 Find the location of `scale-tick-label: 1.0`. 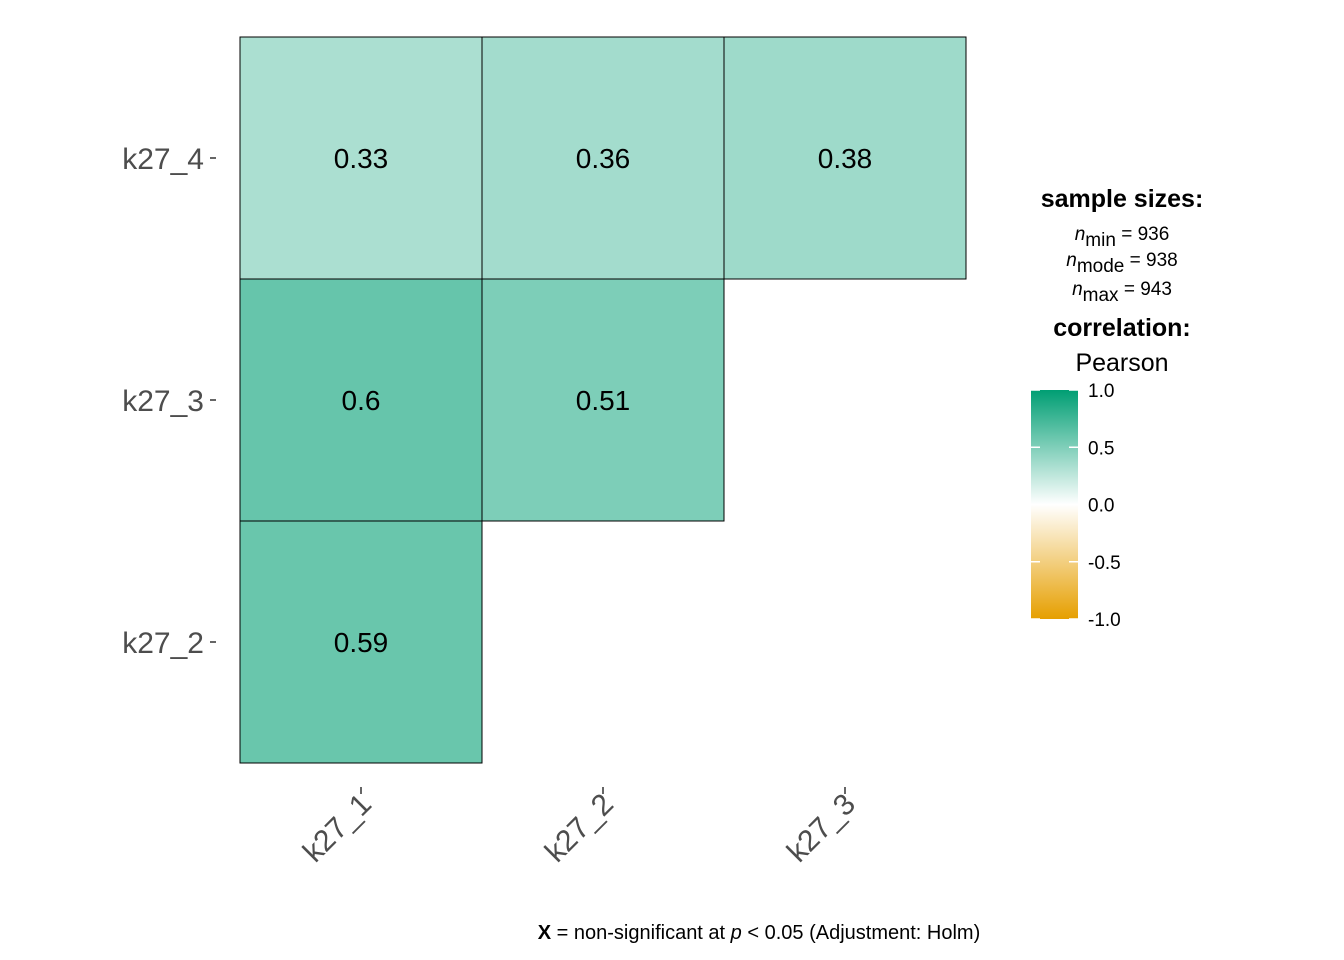

scale-tick-label: 1.0 is located at coordinates (1101, 391).